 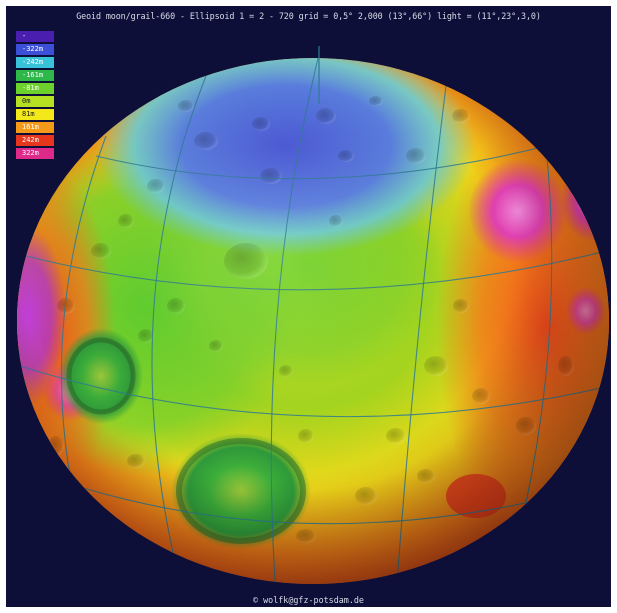 What do you see at coordinates (35, 127) in the screenshot?
I see `legend-item: 161m` at bounding box center [35, 127].